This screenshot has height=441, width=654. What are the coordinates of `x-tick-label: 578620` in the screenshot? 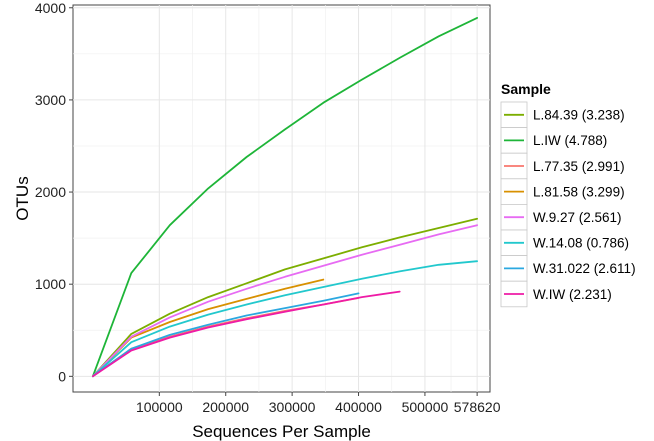 It's located at (477, 407).